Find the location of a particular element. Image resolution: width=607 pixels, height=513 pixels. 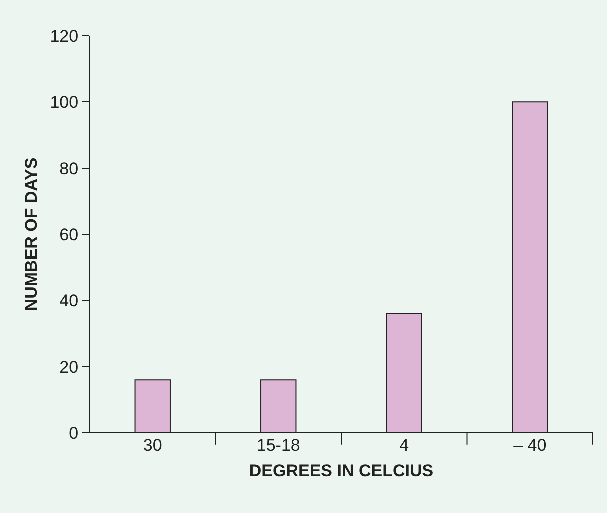

y-axis-title: NUMBER OF DAYS is located at coordinates (31, 235).